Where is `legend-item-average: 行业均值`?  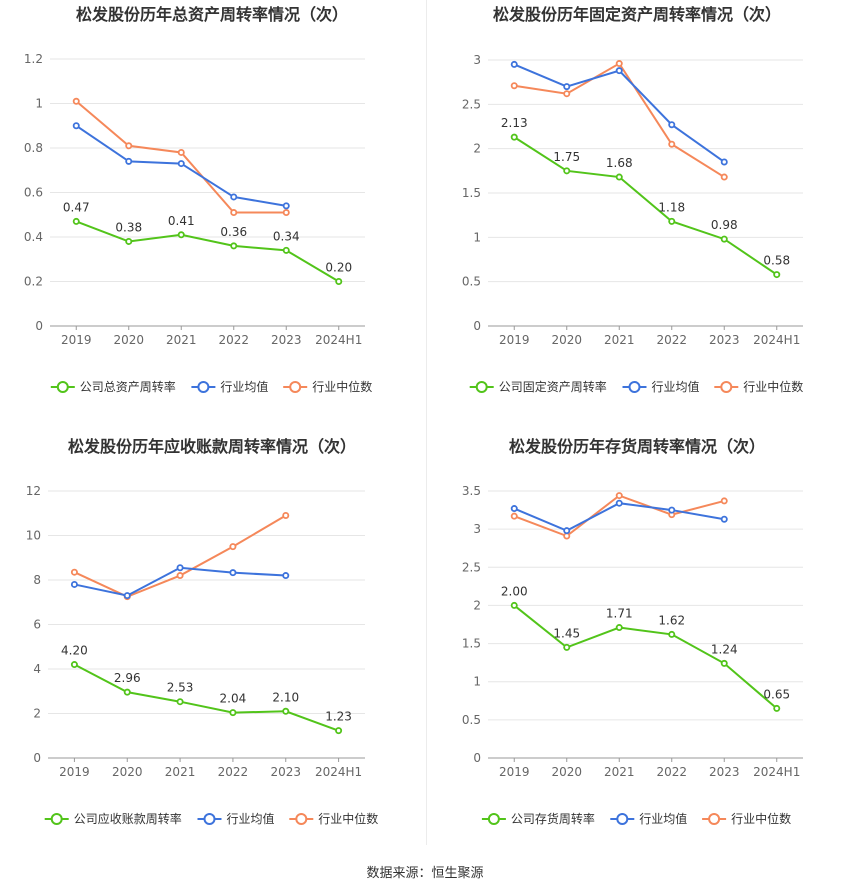 legend-item-average: 行业均值 is located at coordinates (648, 818).